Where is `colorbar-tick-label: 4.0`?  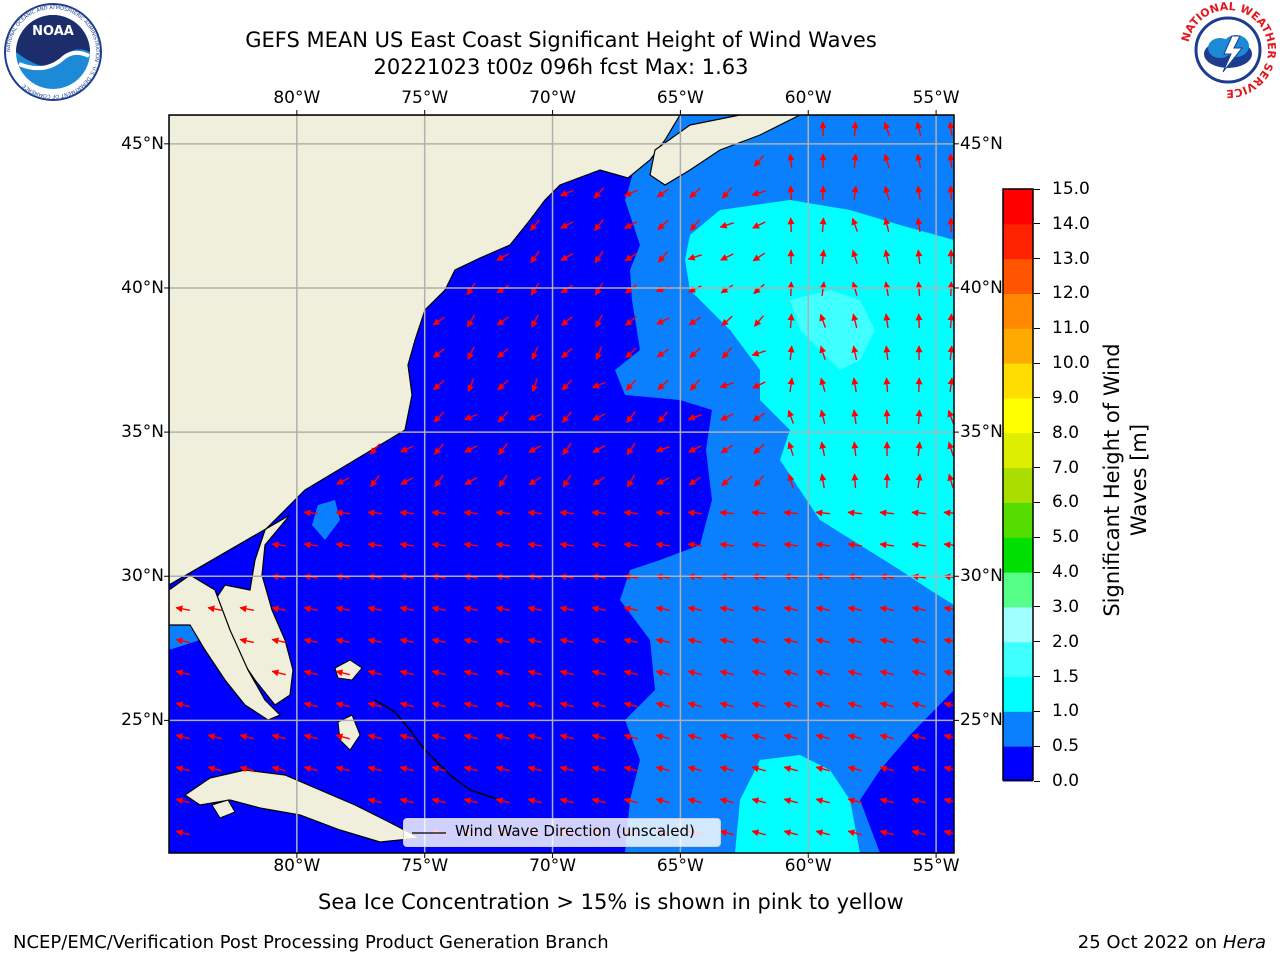
colorbar-tick-label: 4.0 is located at coordinates (1066, 572).